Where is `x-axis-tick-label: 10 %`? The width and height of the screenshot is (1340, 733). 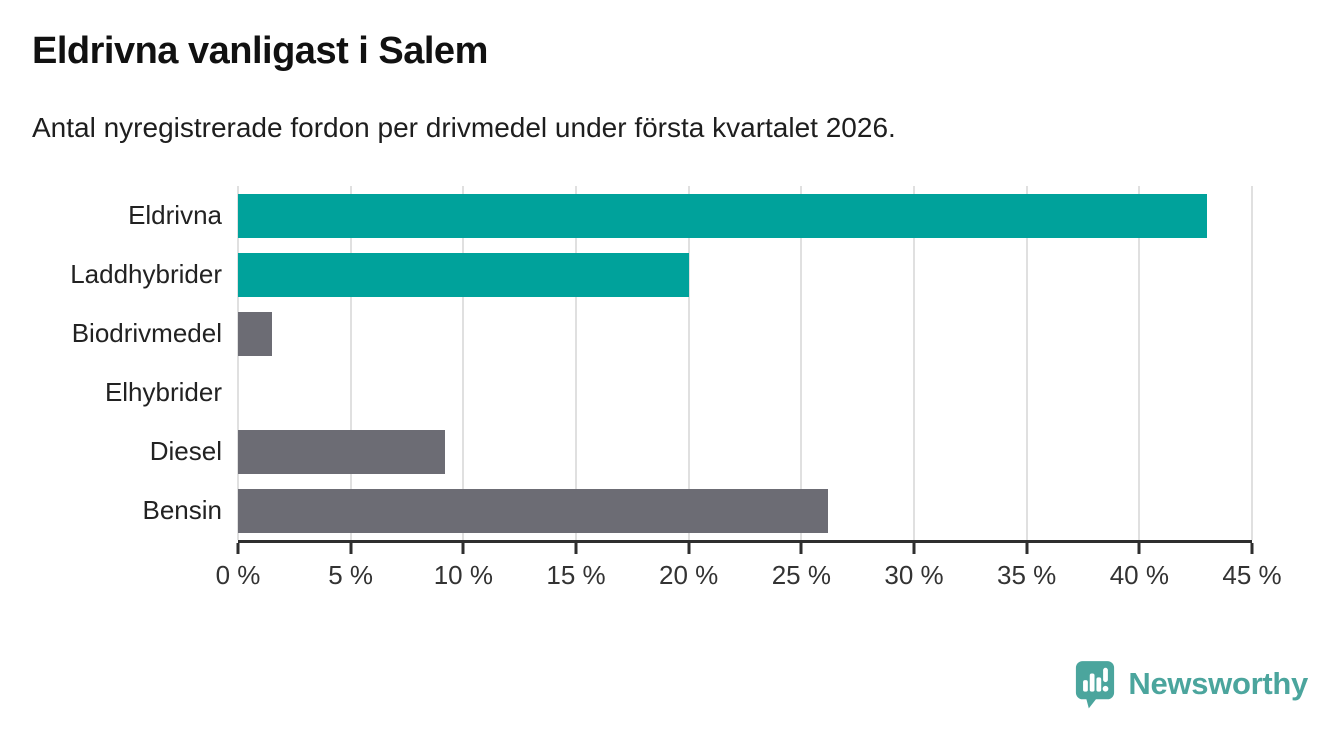
x-axis-tick-label: 10 % is located at coordinates (463, 575).